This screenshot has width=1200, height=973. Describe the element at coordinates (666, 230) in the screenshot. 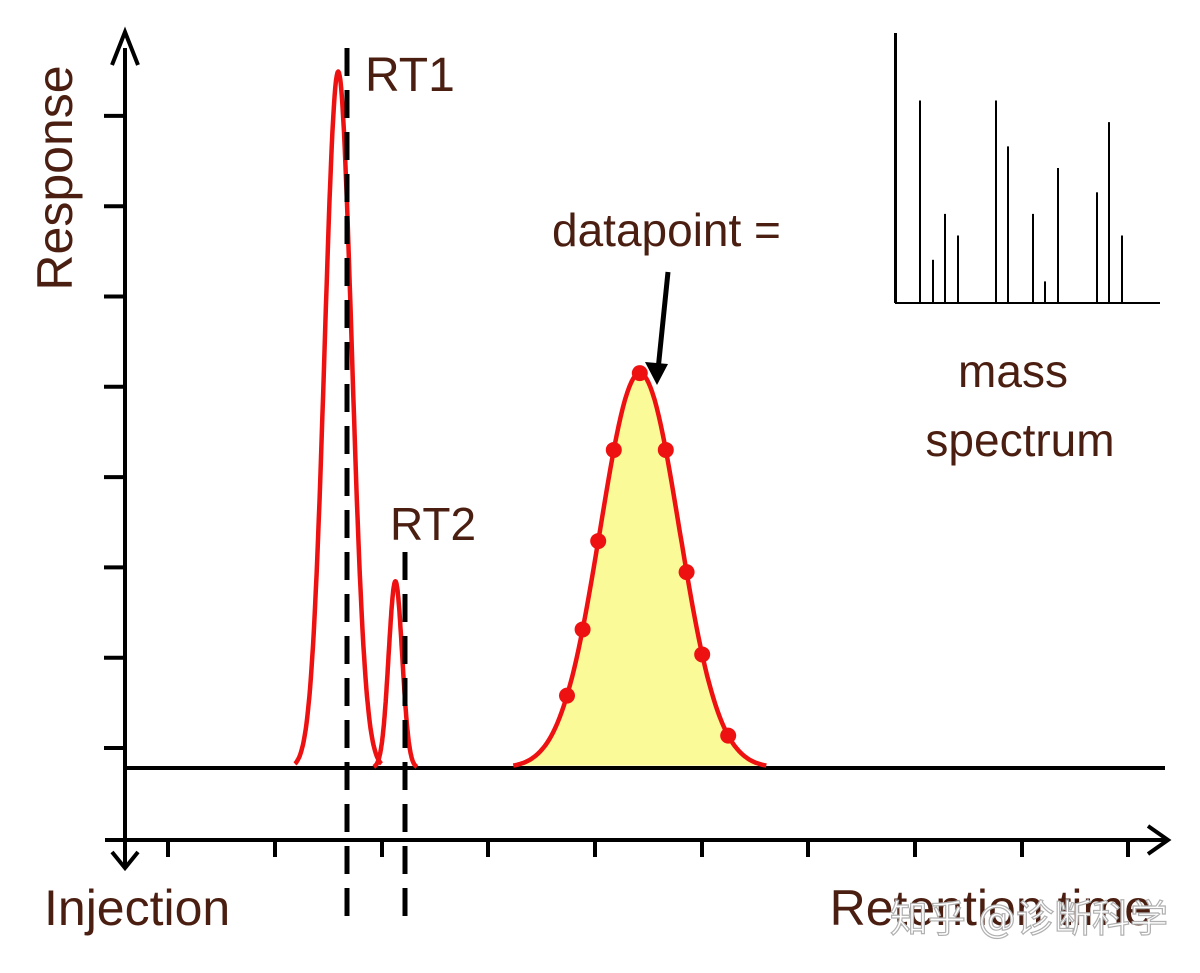

I see `datapoint-label: datapoint =` at that location.